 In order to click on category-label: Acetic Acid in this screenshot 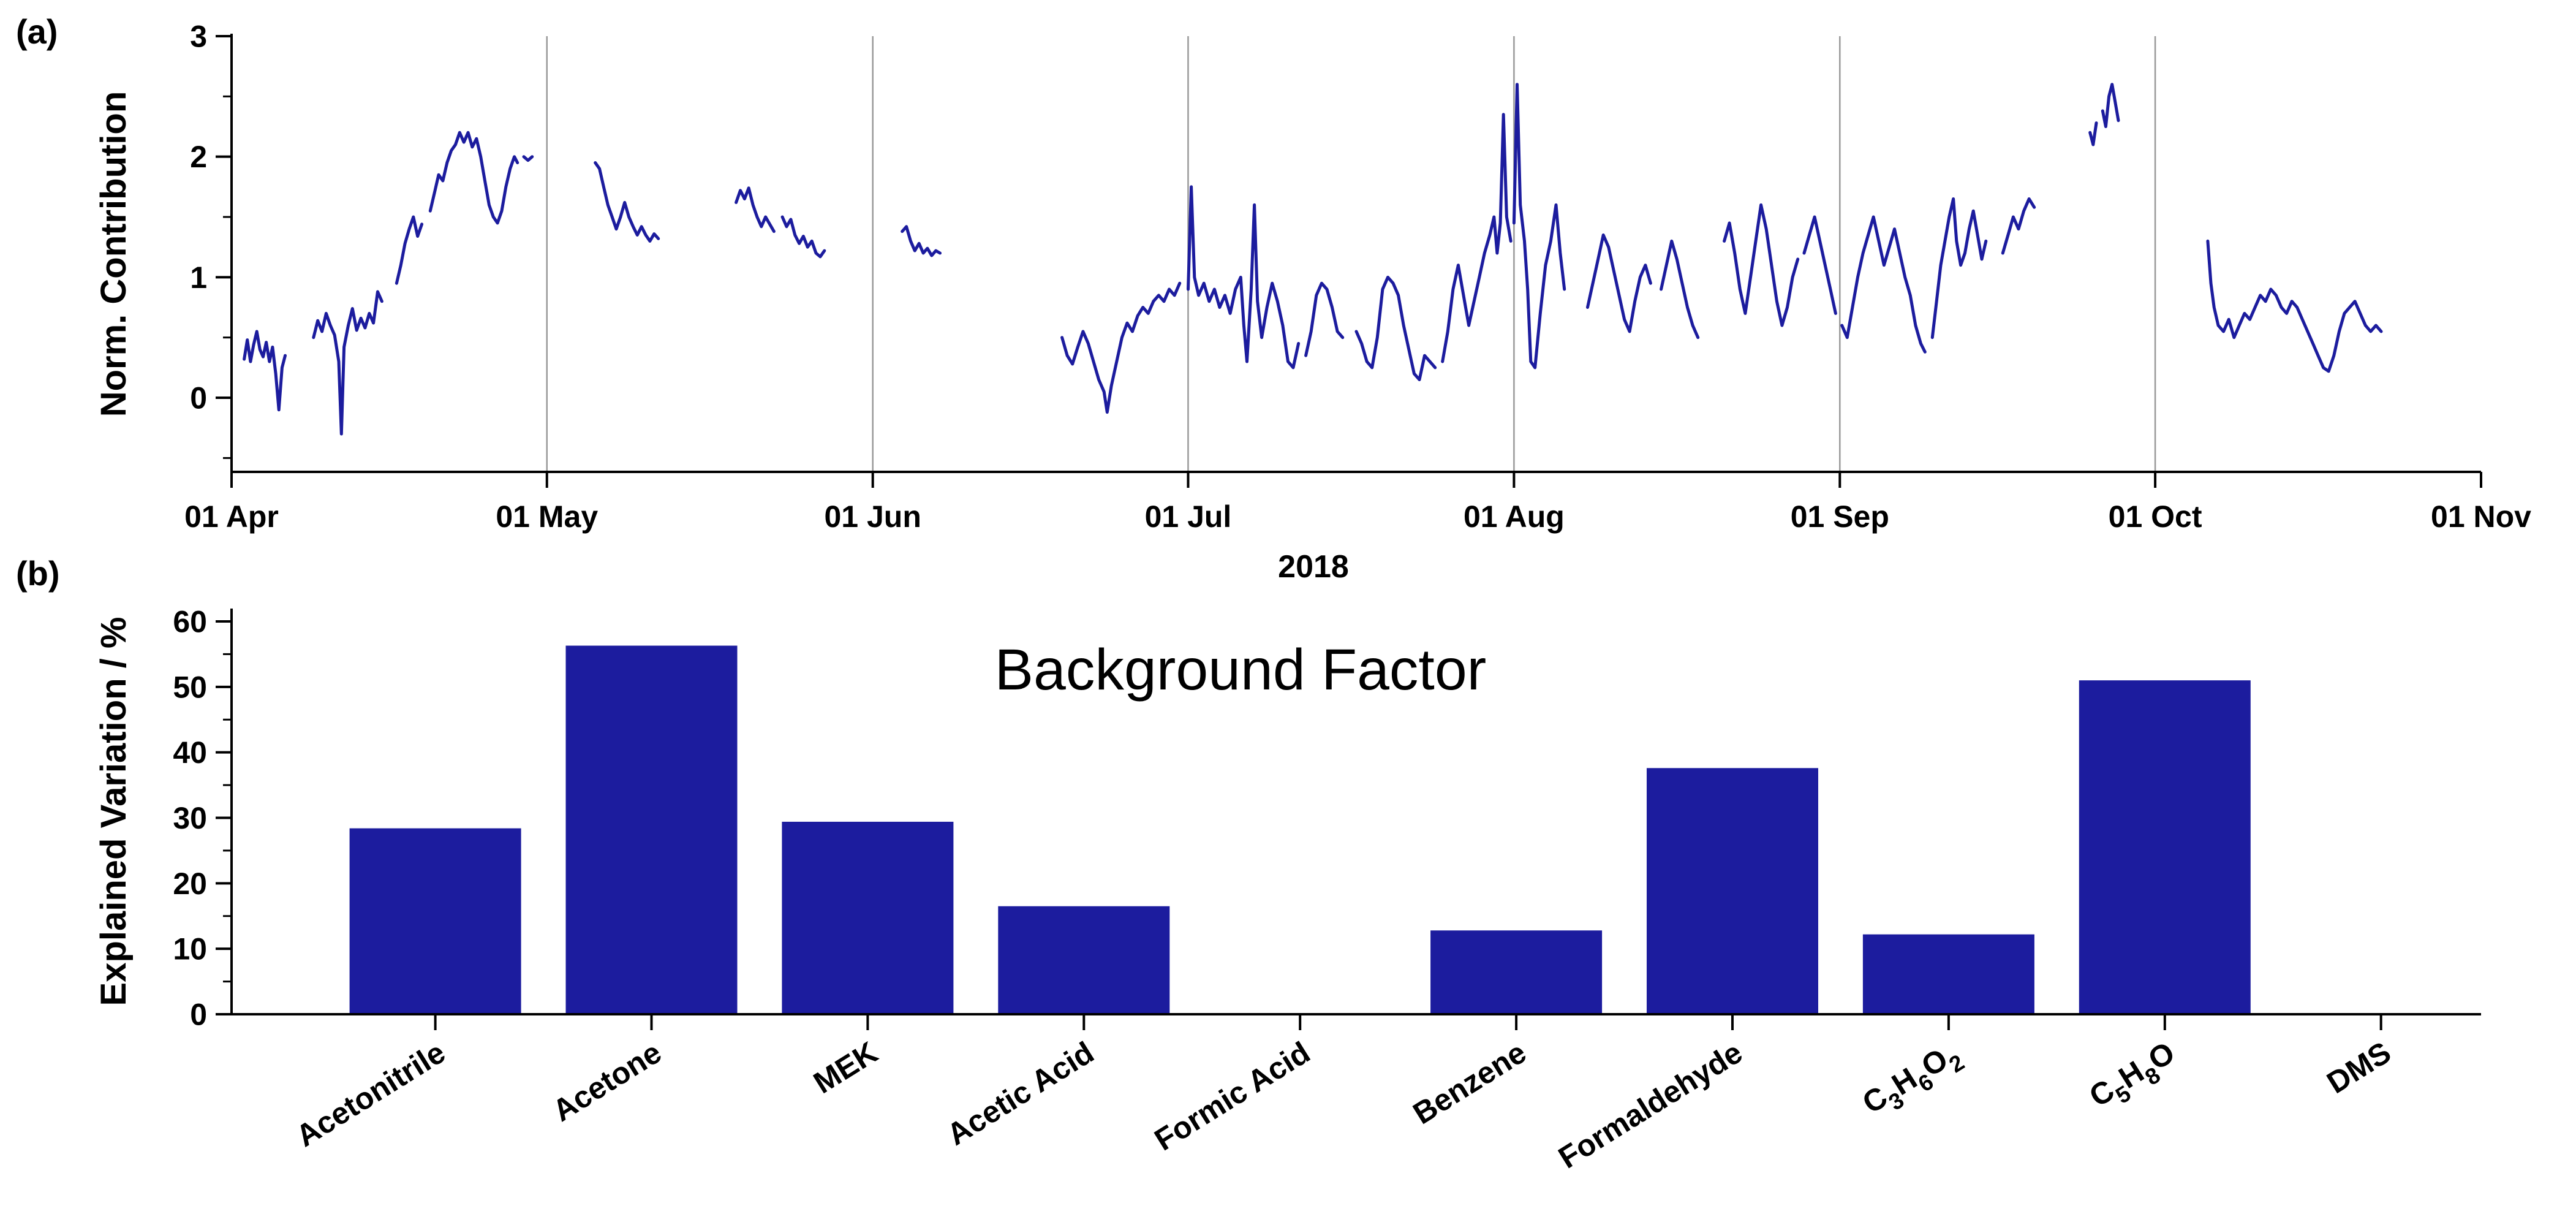, I will do `click(1020, 1093)`.